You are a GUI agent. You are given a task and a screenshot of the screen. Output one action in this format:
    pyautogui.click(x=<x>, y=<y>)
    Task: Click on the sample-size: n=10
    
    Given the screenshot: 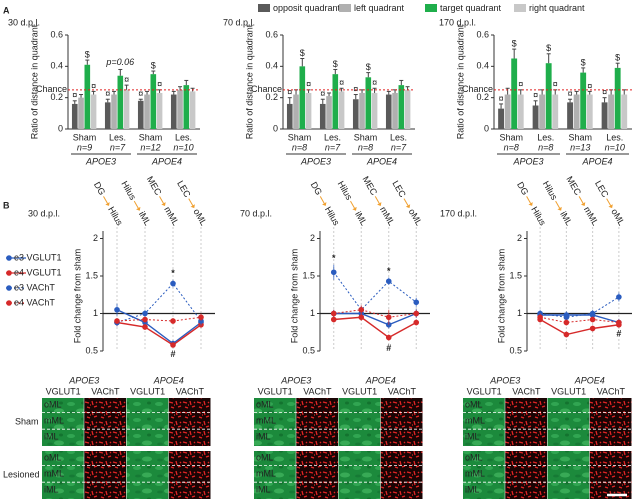 What is the action you would take?
    pyautogui.click(x=615, y=147)
    